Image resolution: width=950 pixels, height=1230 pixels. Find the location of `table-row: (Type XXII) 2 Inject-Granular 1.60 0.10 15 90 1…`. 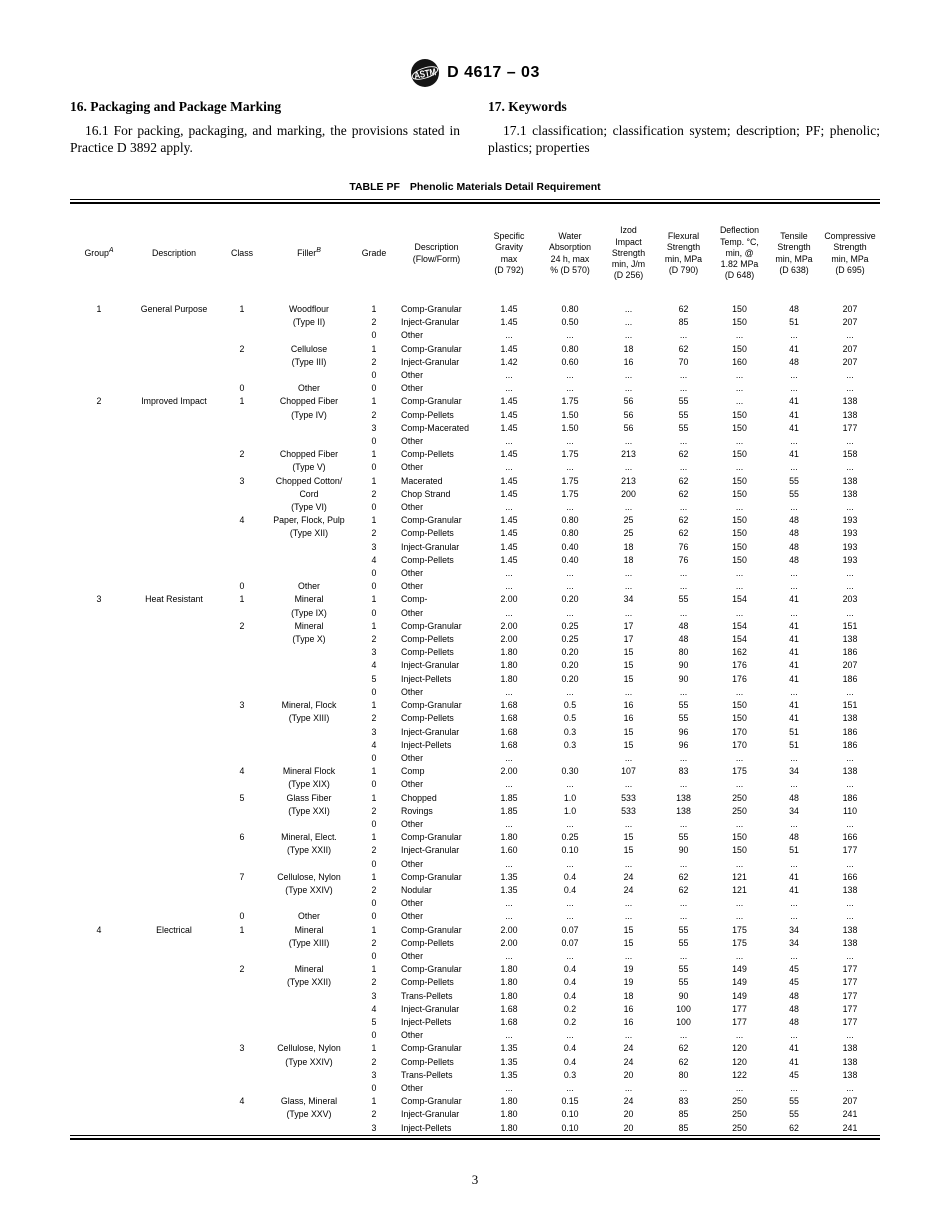

table-row: (Type XXII) 2 Inject-Granular 1.60 0.10 15 90 1… is located at coordinates (475, 850).